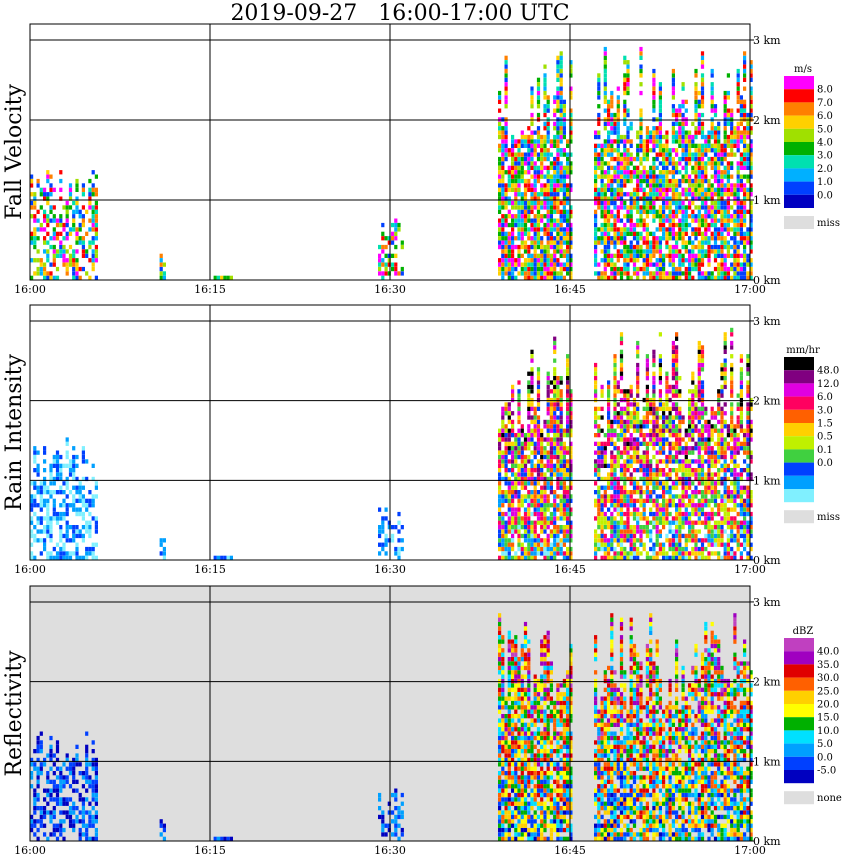 This screenshot has height=868, width=850. What do you see at coordinates (803, 350) in the screenshot?
I see `colorbar-unit: mm/hr` at bounding box center [803, 350].